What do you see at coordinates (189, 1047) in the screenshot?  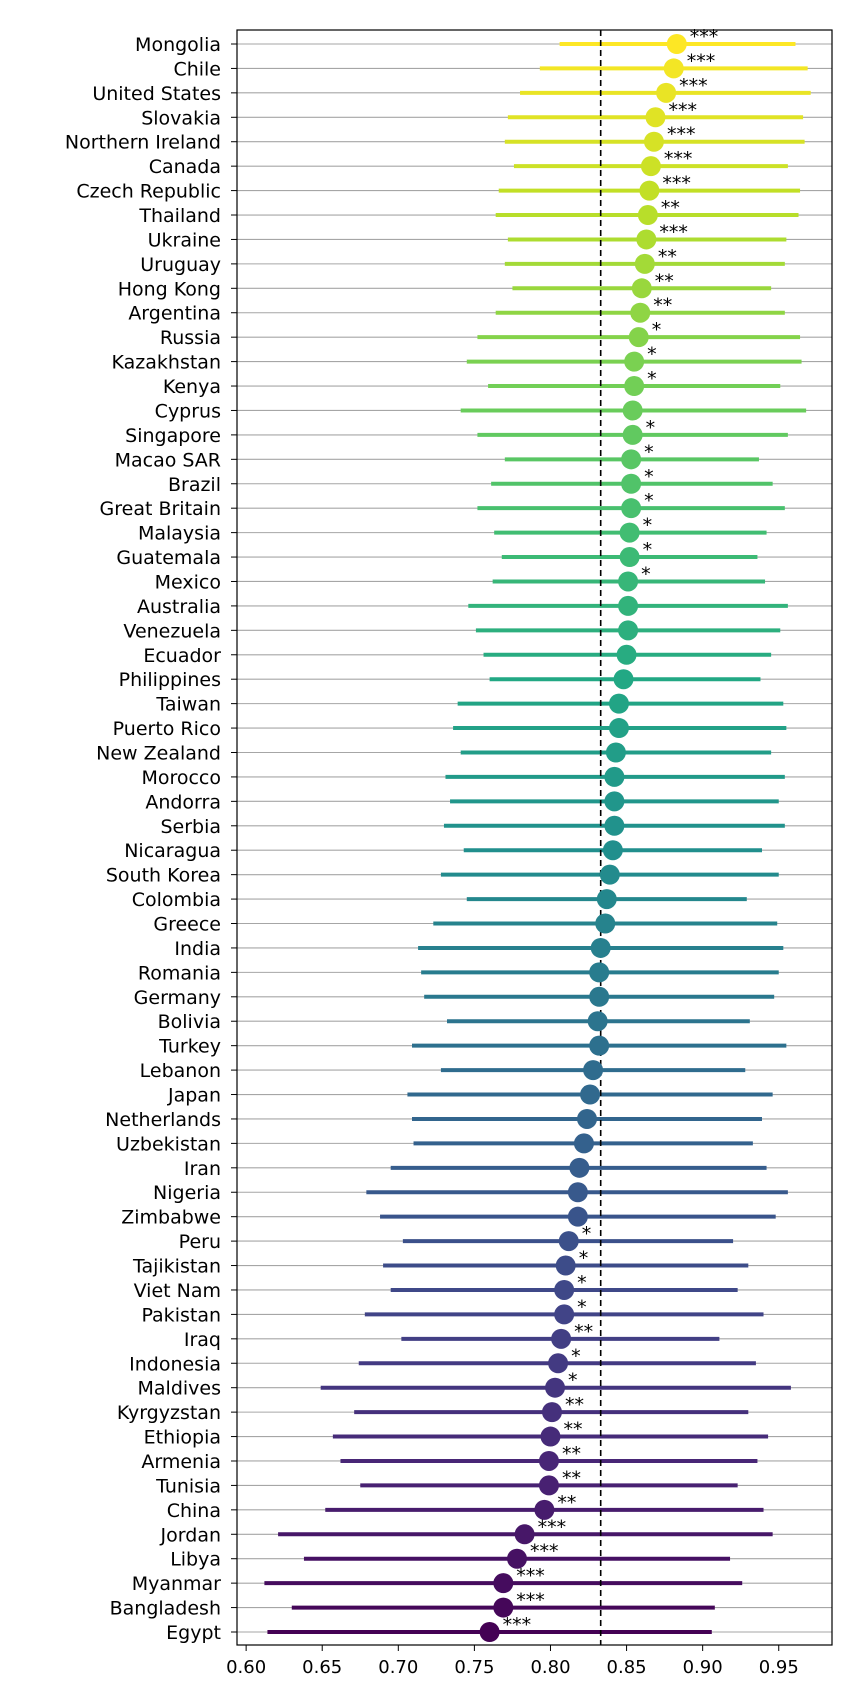 I see `country-label: Turkey` at bounding box center [189, 1047].